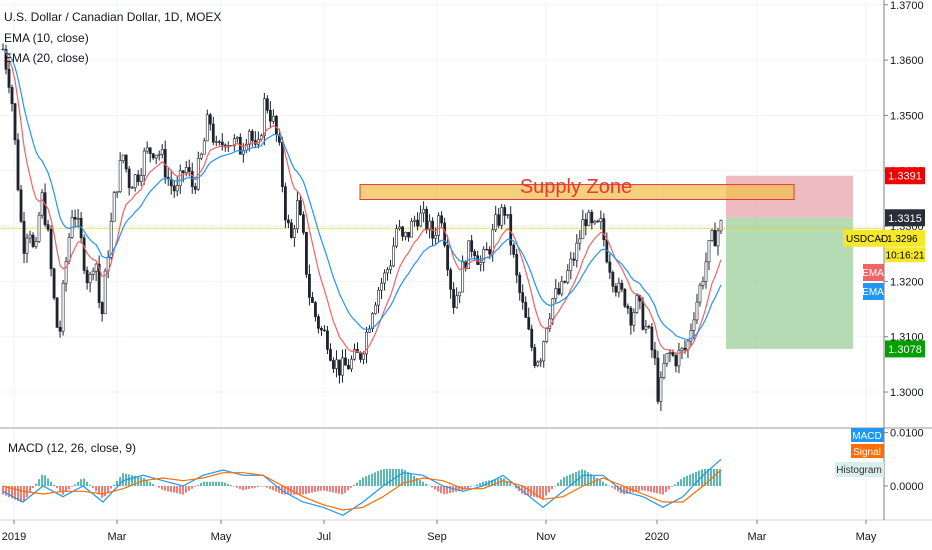 This screenshot has height=550, width=932. What do you see at coordinates (577, 192) in the screenshot?
I see `supply-zone-rect` at bounding box center [577, 192].